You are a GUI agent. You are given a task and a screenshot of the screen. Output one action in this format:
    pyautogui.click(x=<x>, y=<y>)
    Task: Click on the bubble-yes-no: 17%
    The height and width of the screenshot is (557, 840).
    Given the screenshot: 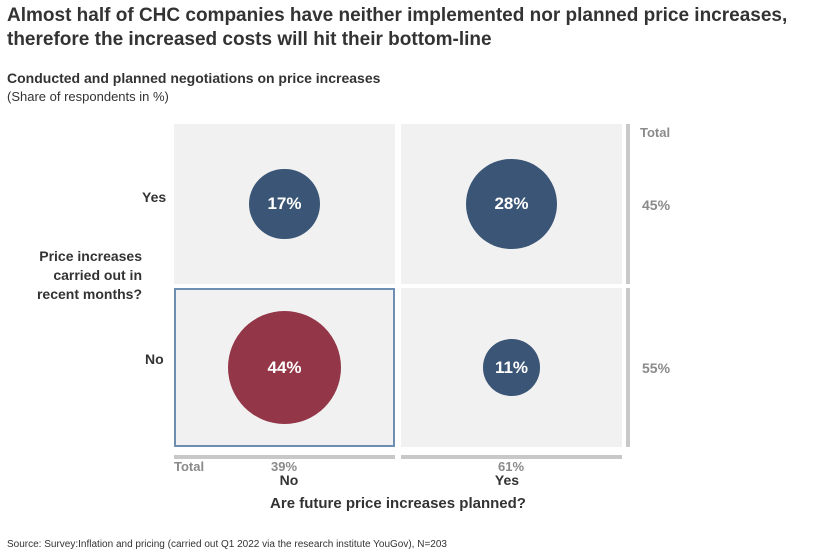 What is the action you would take?
    pyautogui.click(x=284, y=204)
    